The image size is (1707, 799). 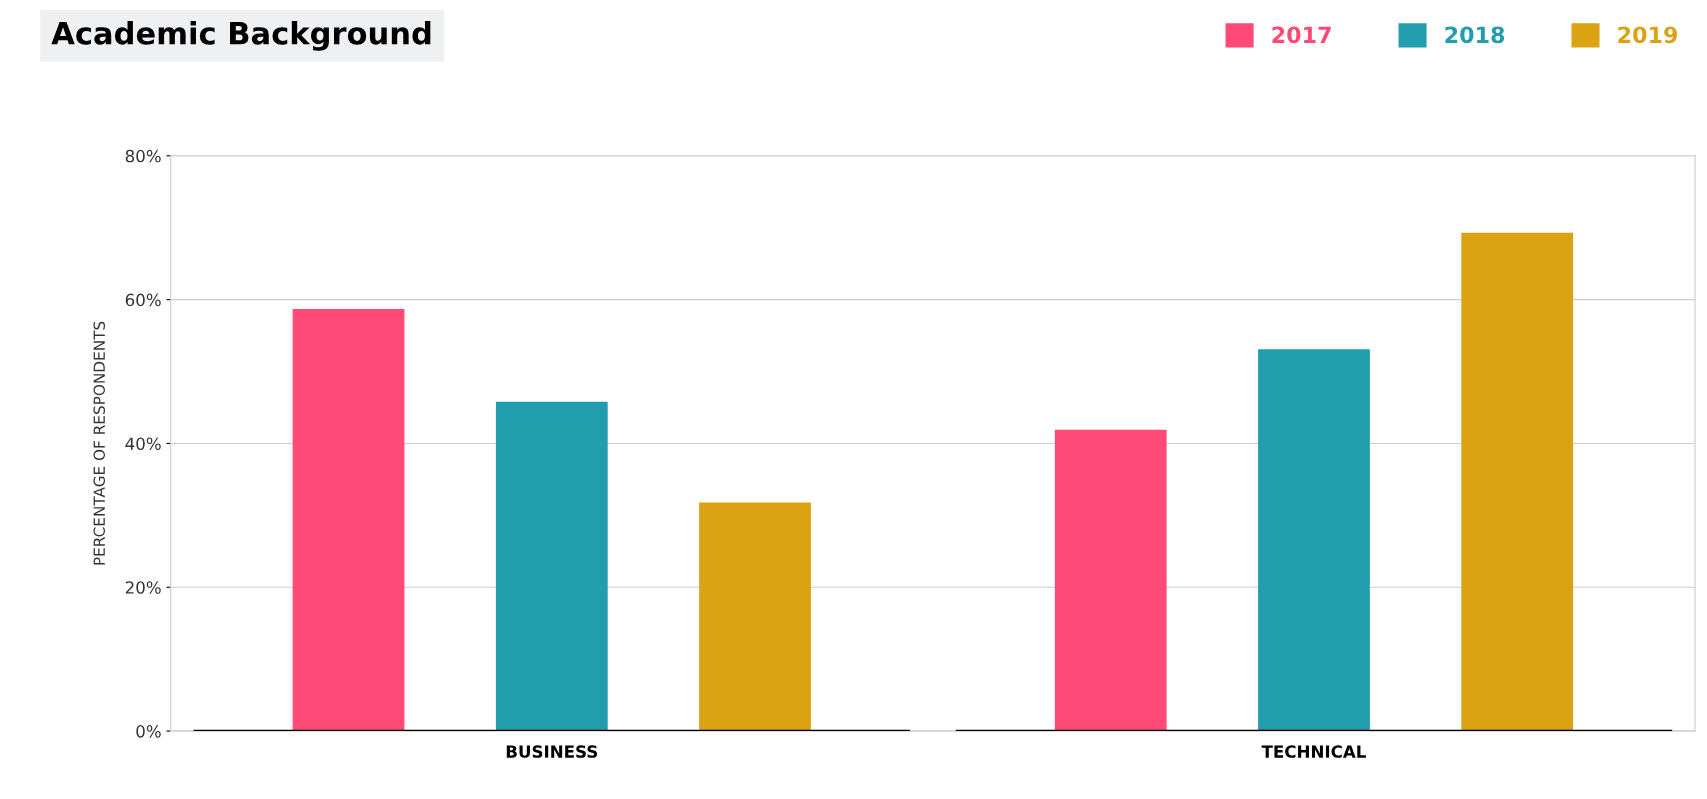 What do you see at coordinates (99, 443) in the screenshot?
I see `y-axis-title: PERCENTAGE OF RESPONDENTS` at bounding box center [99, 443].